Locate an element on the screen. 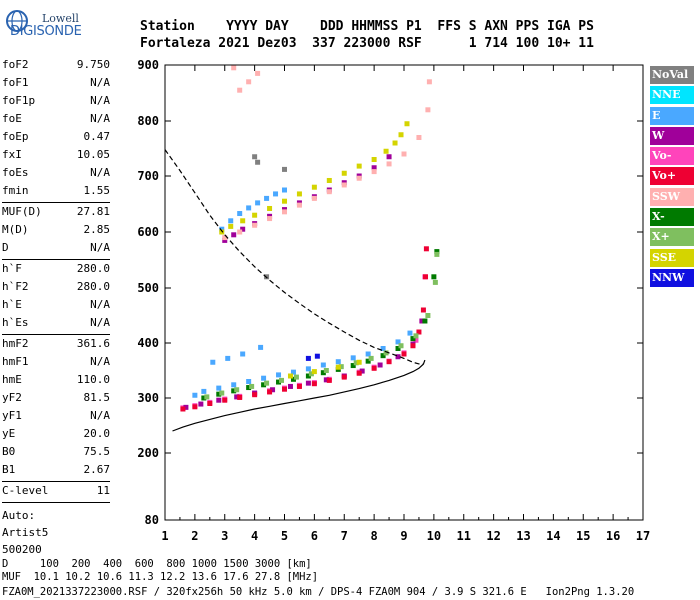 This screenshot has height=600, width=700. param-name: yF1 is located at coordinates (12, 415).